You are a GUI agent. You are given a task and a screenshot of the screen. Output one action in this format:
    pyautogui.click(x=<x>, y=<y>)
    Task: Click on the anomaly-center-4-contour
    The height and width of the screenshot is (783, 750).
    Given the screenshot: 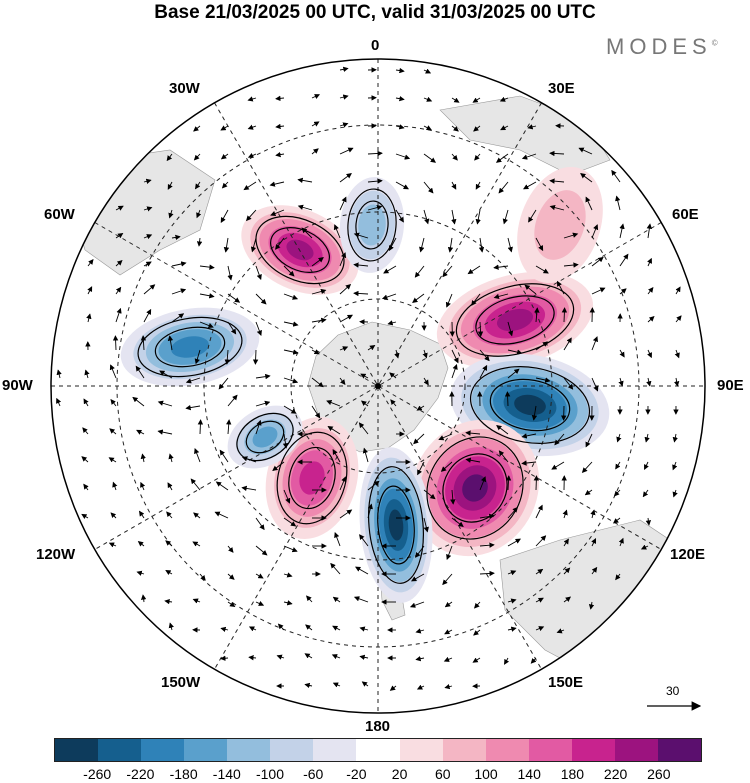 What is the action you would take?
    pyautogui.click(x=530, y=405)
    